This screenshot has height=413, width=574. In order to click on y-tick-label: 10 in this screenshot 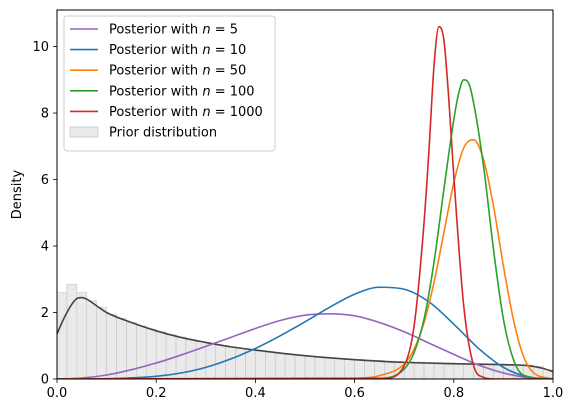, I will do `click(40, 47)`.